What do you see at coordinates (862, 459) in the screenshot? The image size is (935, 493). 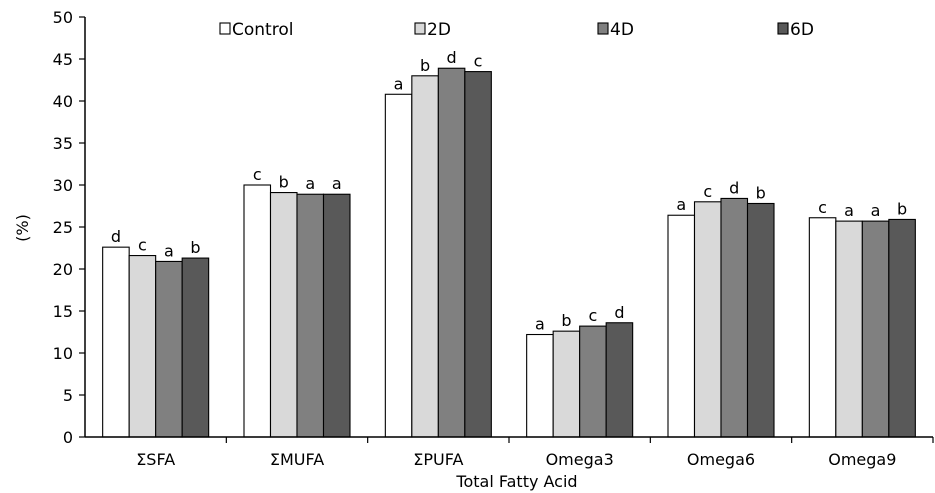 I see `x-category-label: Omega9` at bounding box center [862, 459].